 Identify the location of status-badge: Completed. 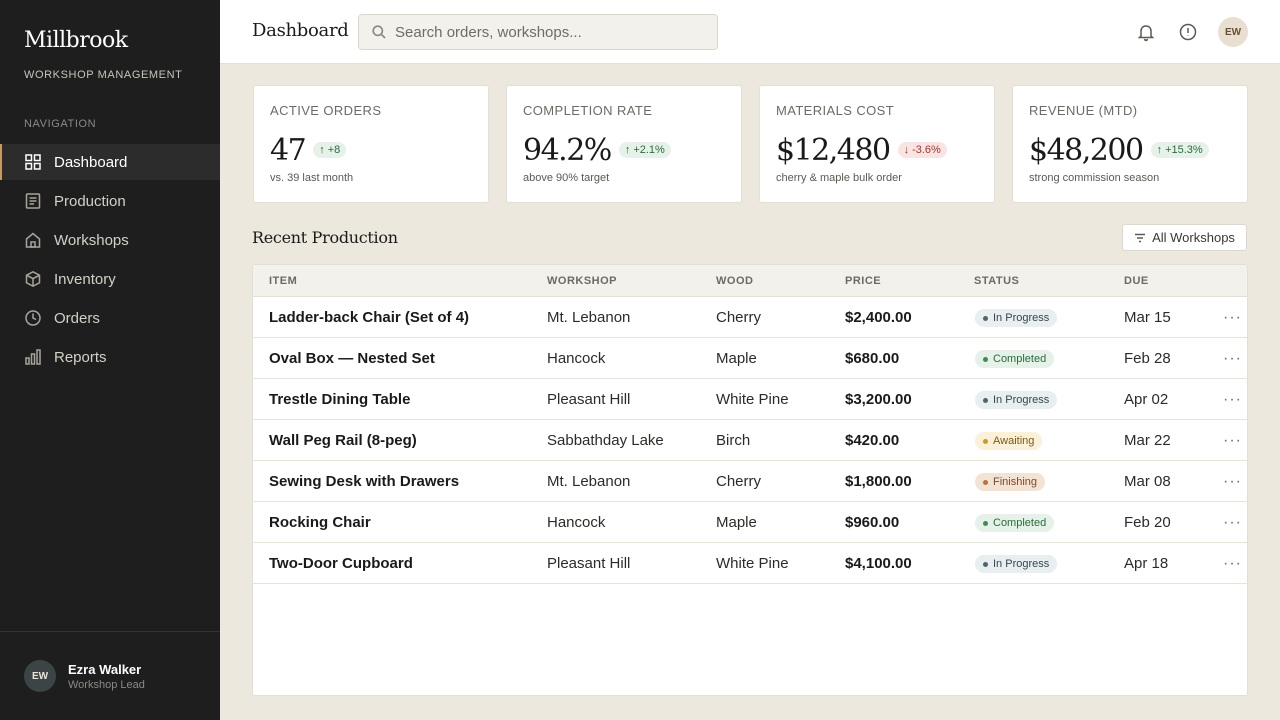
(1015, 523).